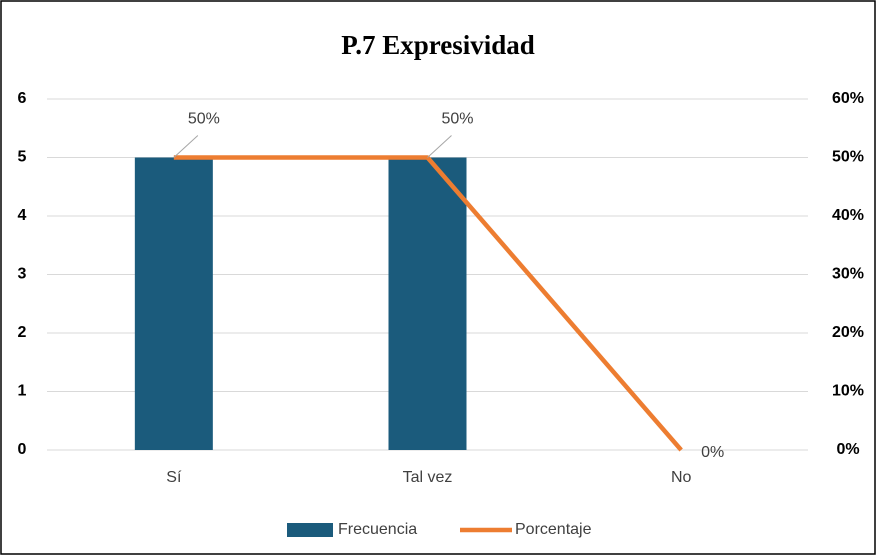 The height and width of the screenshot is (555, 876). Describe the element at coordinates (712, 452) in the screenshot. I see `data-label: 0%` at that location.